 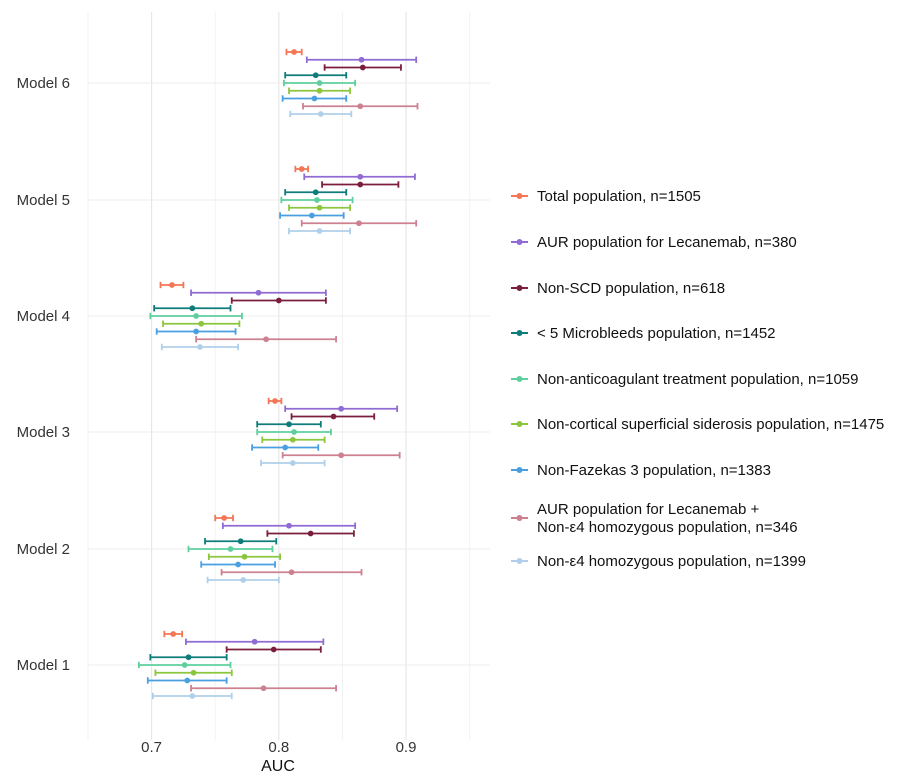 I want to click on x-axis-title: AUC, so click(x=278, y=766).